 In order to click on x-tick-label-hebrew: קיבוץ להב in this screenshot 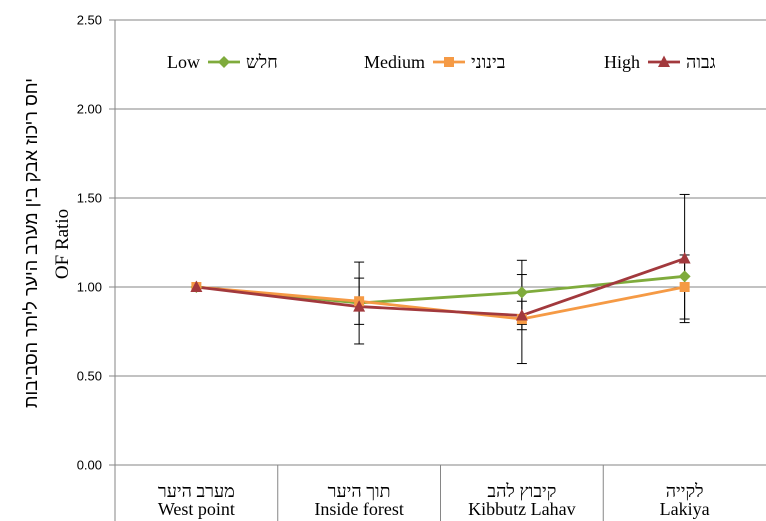, I will do `click(521, 491)`.